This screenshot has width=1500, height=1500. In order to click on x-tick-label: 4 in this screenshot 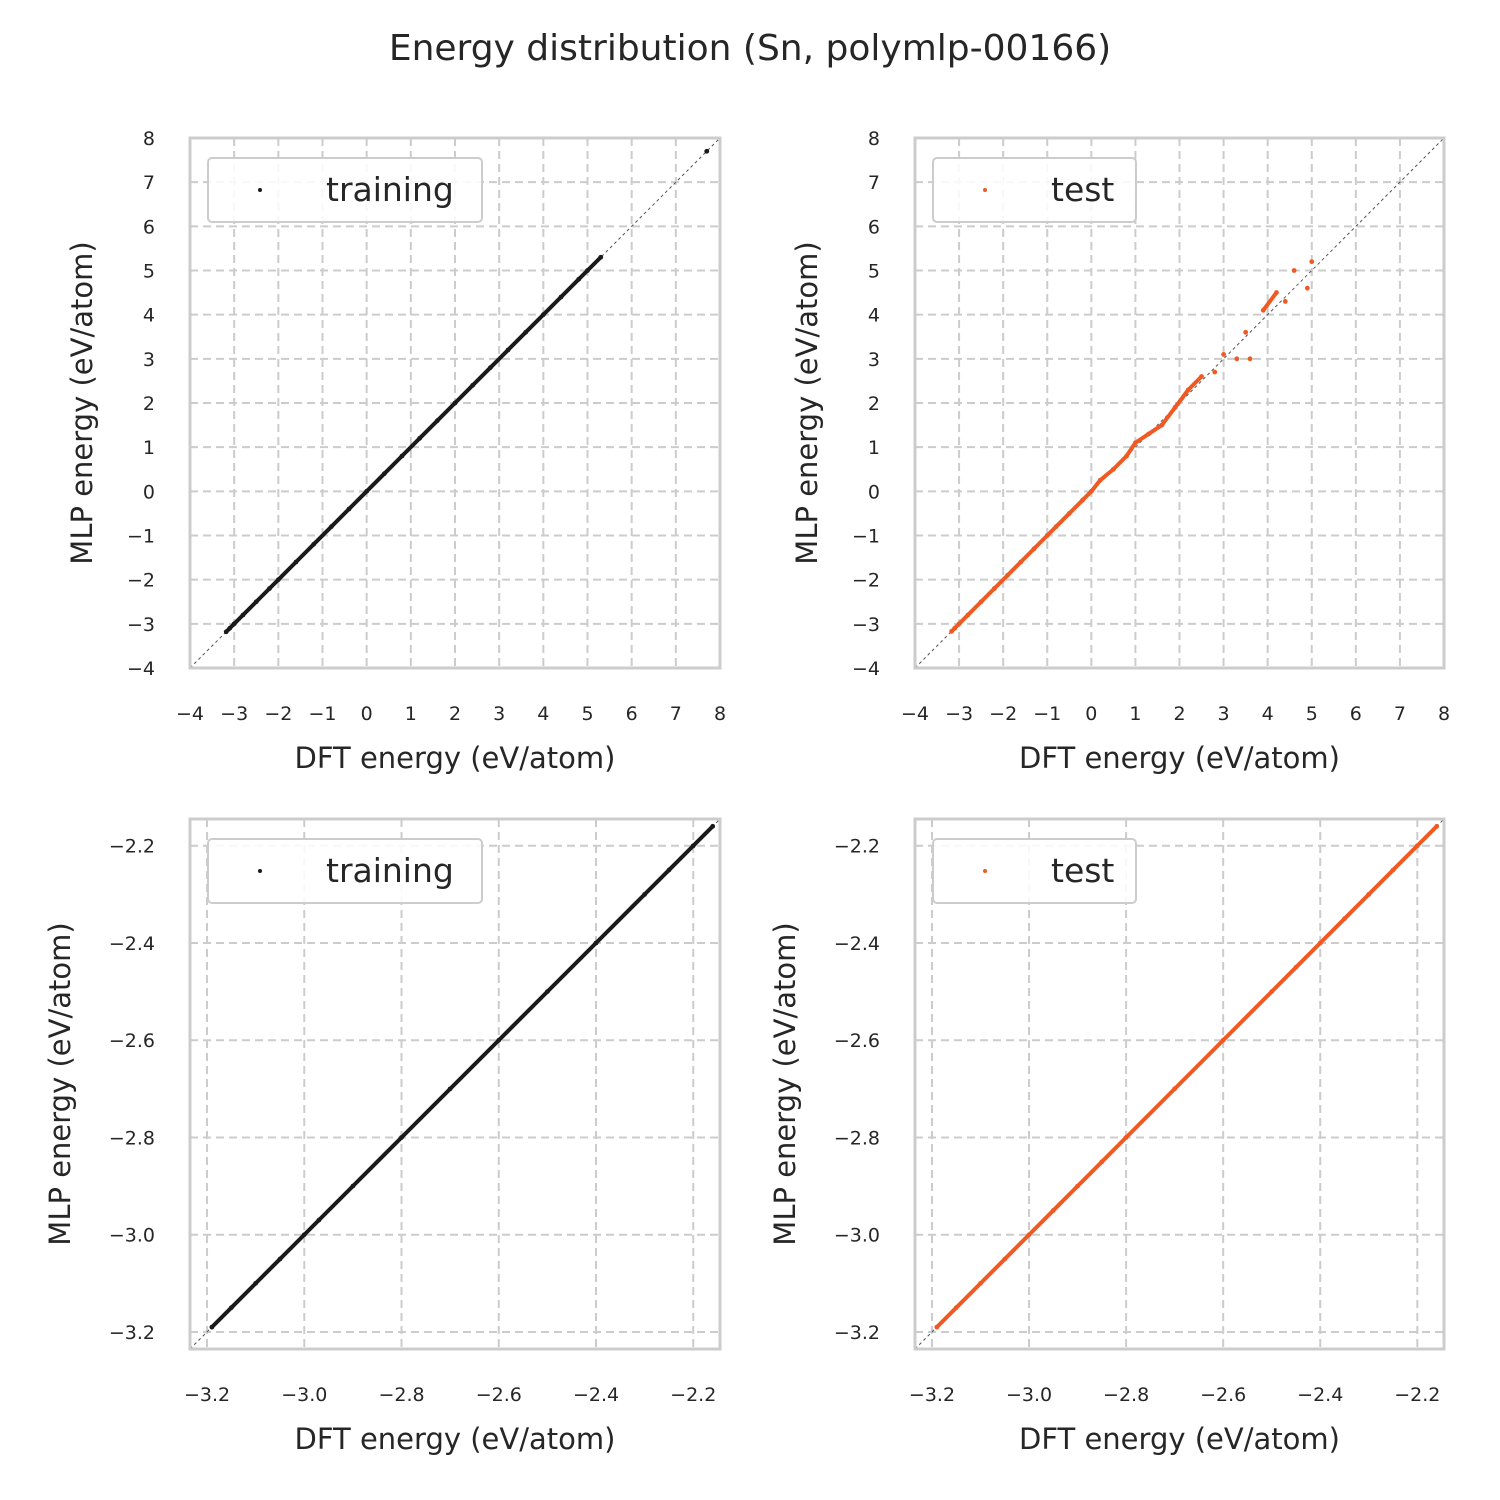, I will do `click(1268, 714)`.